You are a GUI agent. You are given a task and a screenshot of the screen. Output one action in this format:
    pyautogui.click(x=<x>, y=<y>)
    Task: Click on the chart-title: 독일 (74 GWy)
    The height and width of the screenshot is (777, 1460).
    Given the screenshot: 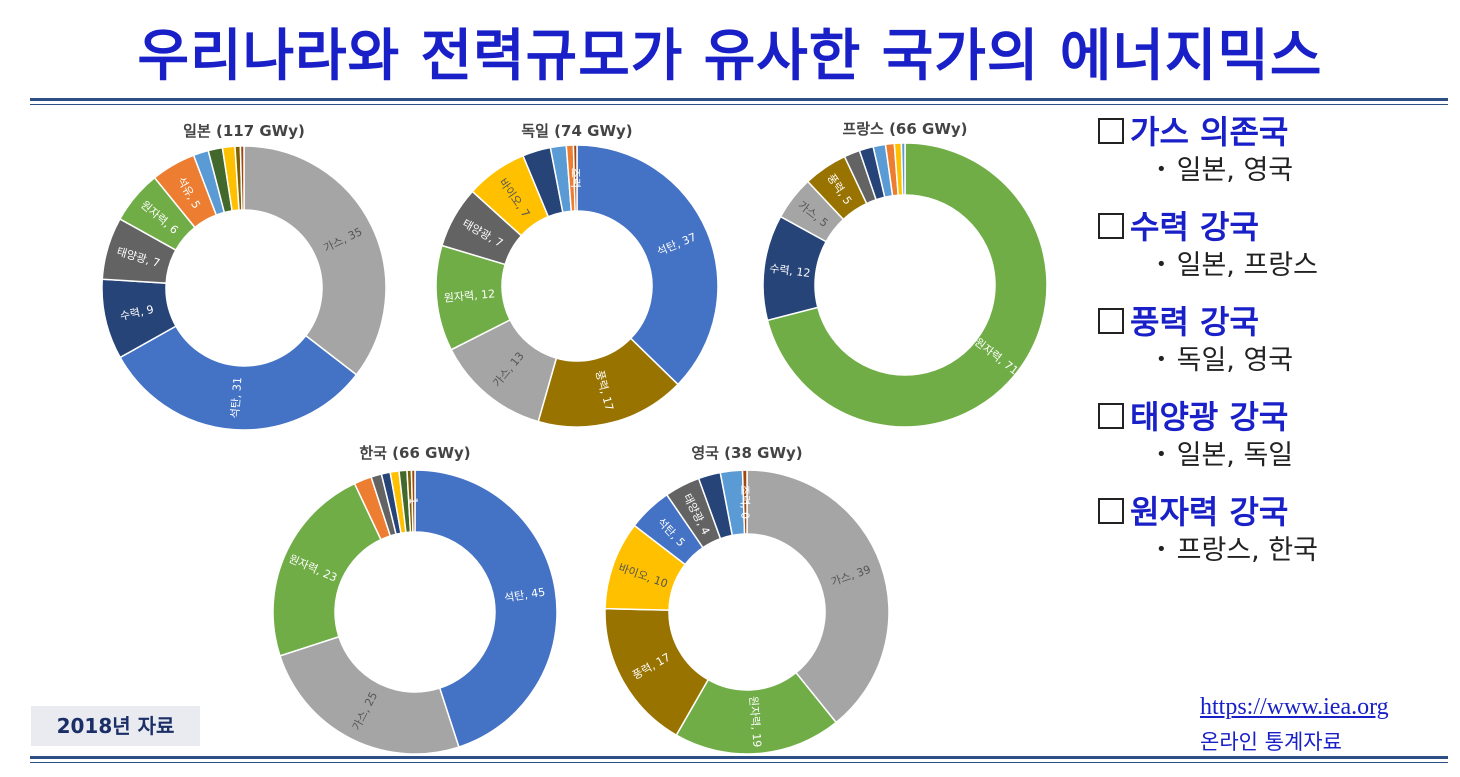 What is the action you would take?
    pyautogui.click(x=576, y=131)
    